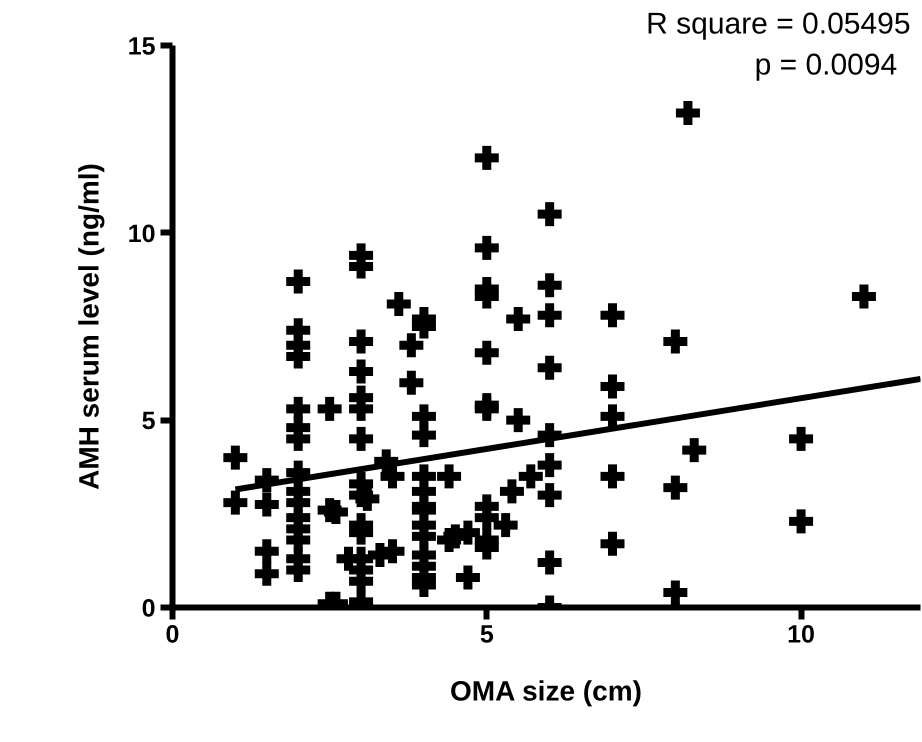 The height and width of the screenshot is (742, 922). What do you see at coordinates (142, 46) in the screenshot?
I see `y-tick-label: 15` at bounding box center [142, 46].